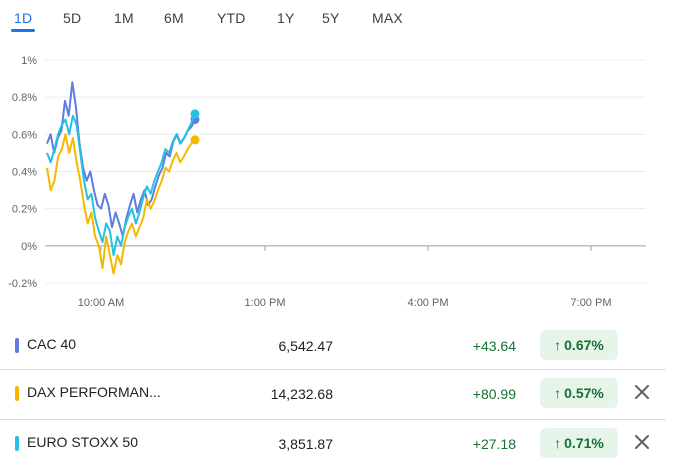 This screenshot has height=466, width=674. I want to click on index-row: CAC 40 6,542.47 +43.64 ↑ 0.67%, so click(337, 344).